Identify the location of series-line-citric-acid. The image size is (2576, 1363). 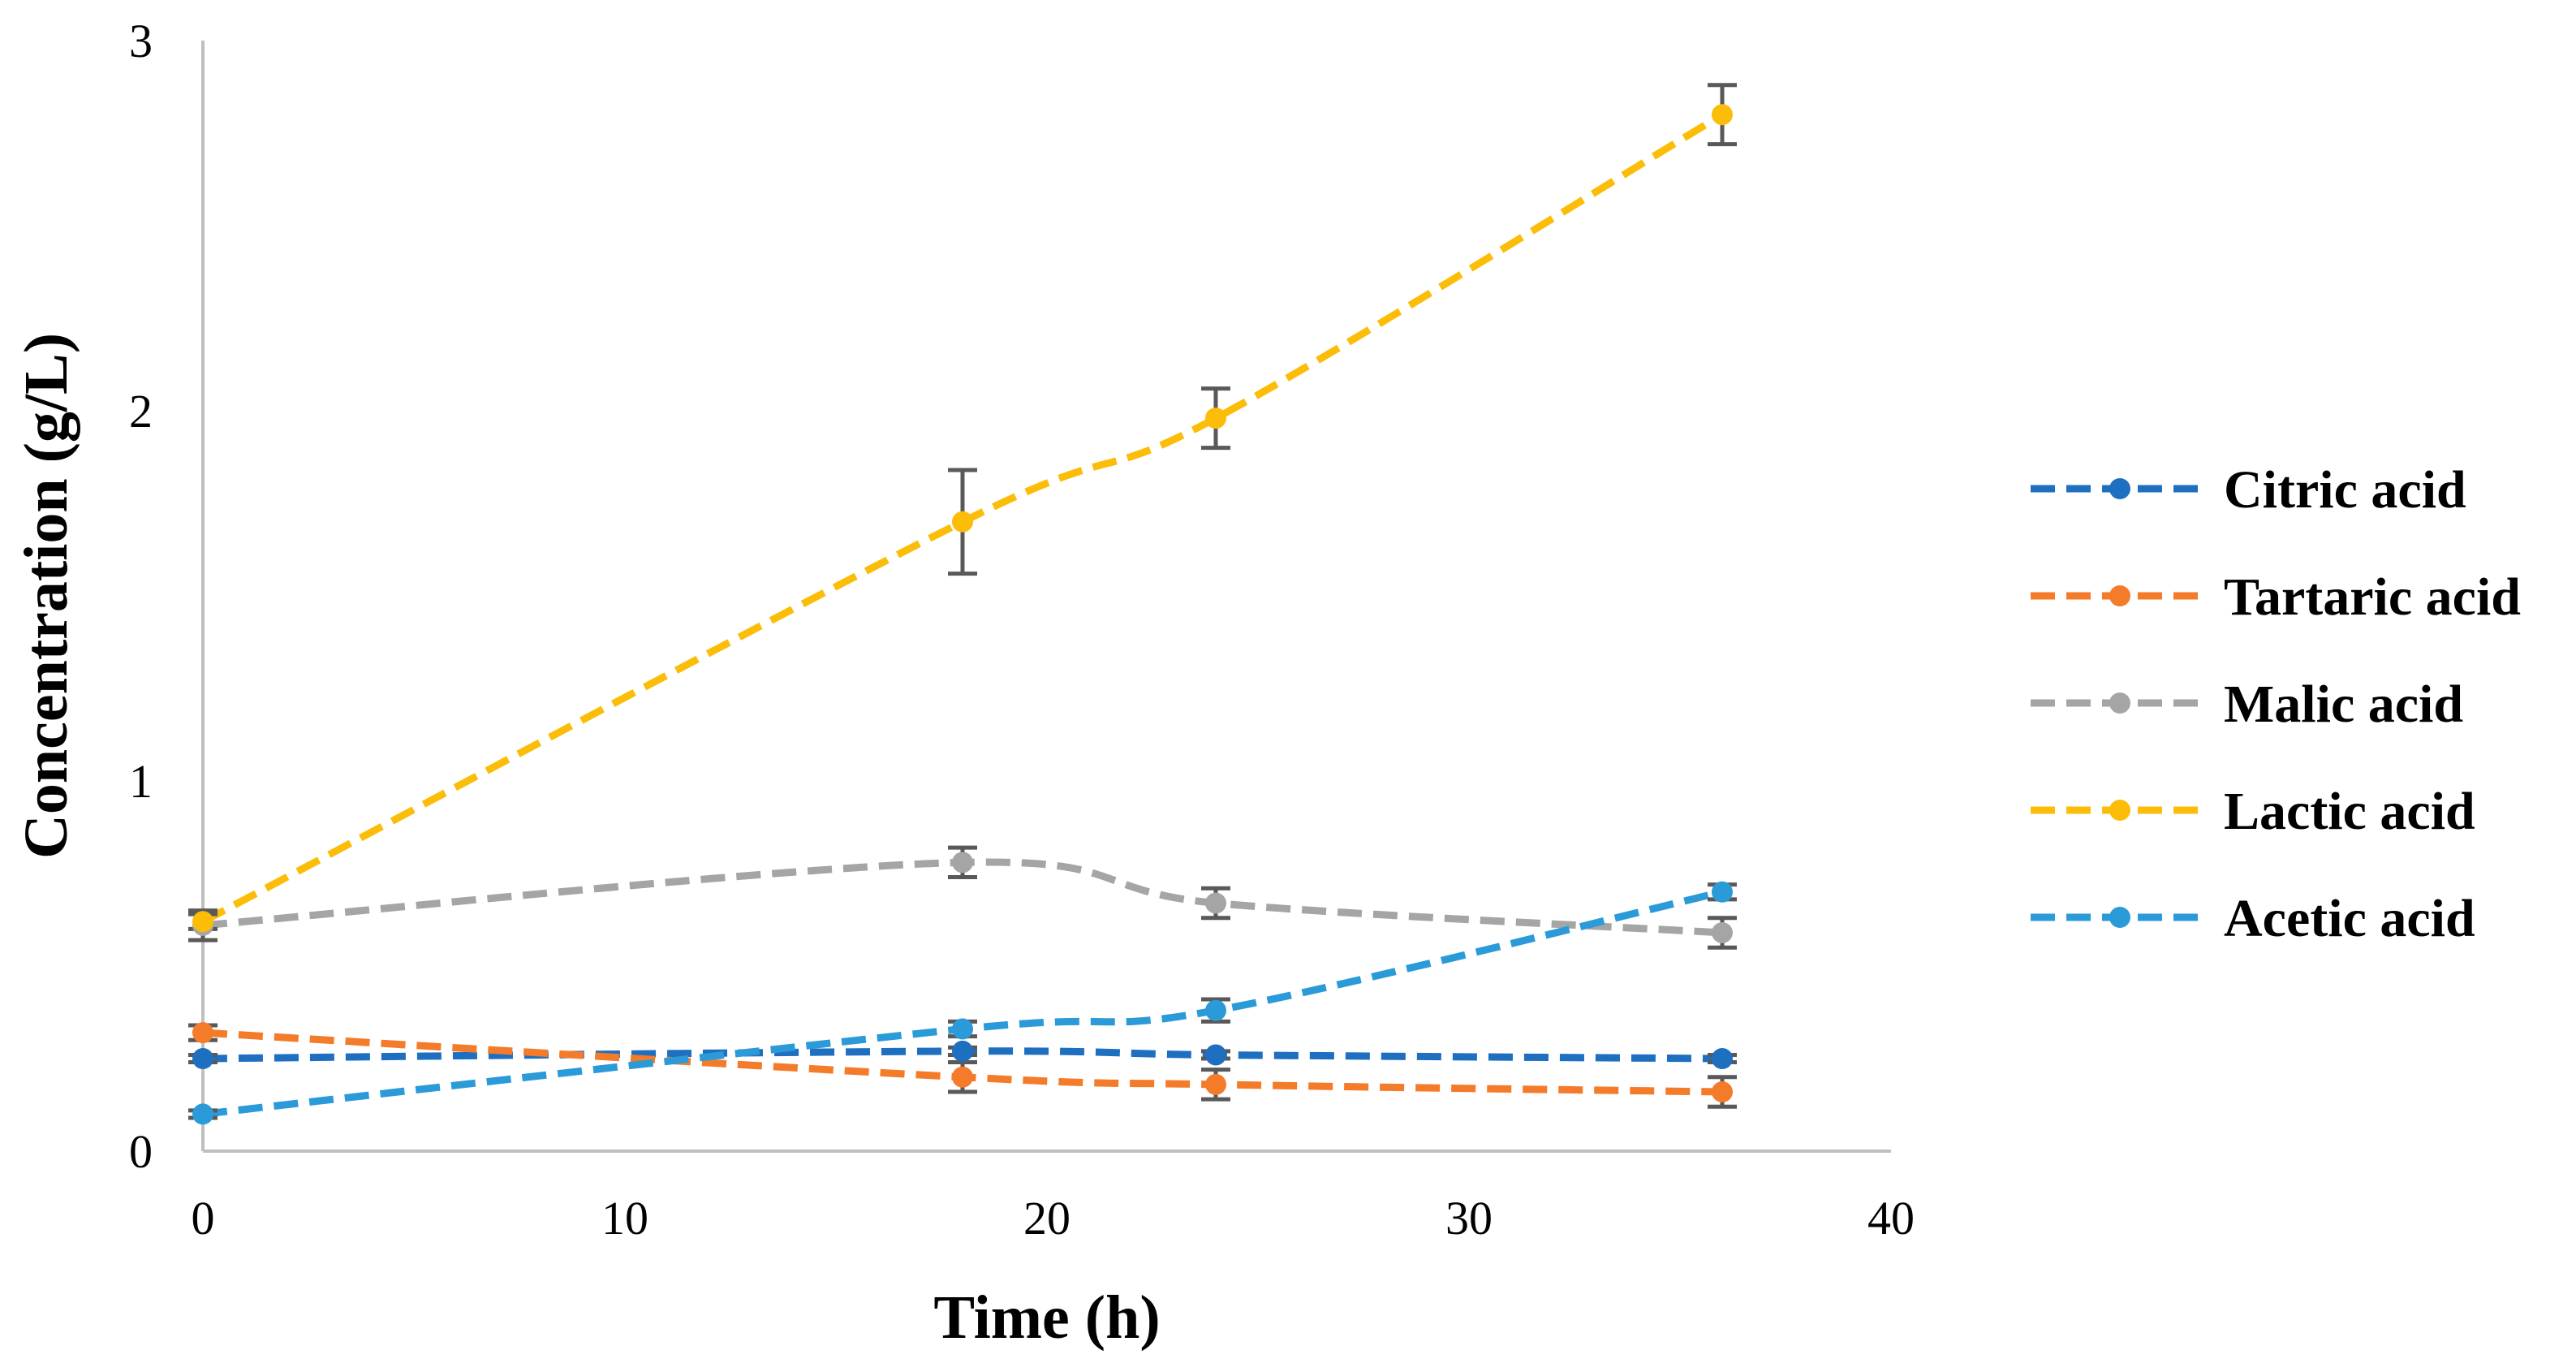
(963, 1055).